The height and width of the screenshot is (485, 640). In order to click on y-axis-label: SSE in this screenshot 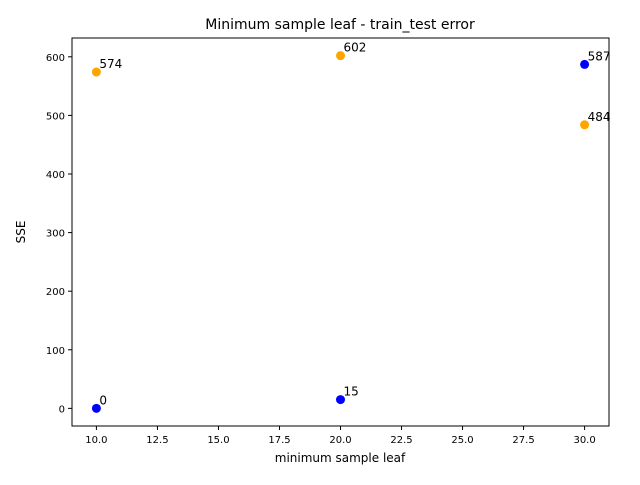, I will do `click(21, 232)`.